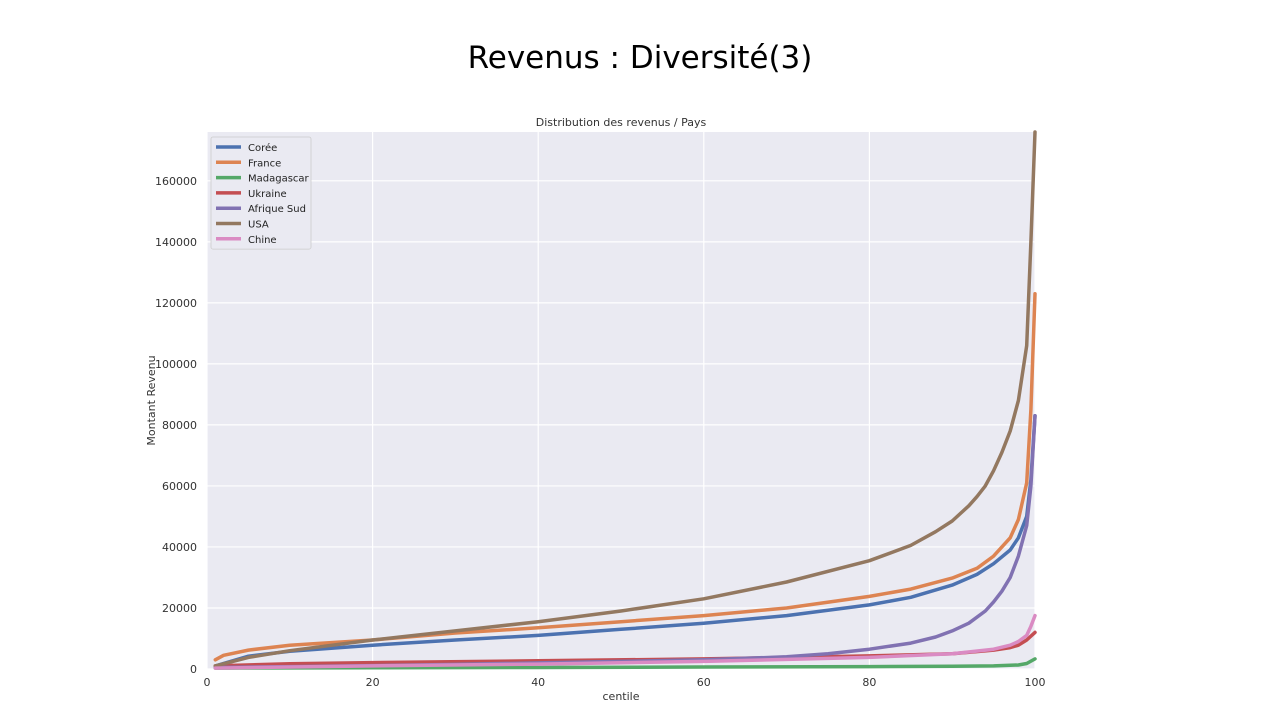 The width and height of the screenshot is (1280, 725). Describe the element at coordinates (264, 163) in the screenshot. I see `legend-label: France` at that location.